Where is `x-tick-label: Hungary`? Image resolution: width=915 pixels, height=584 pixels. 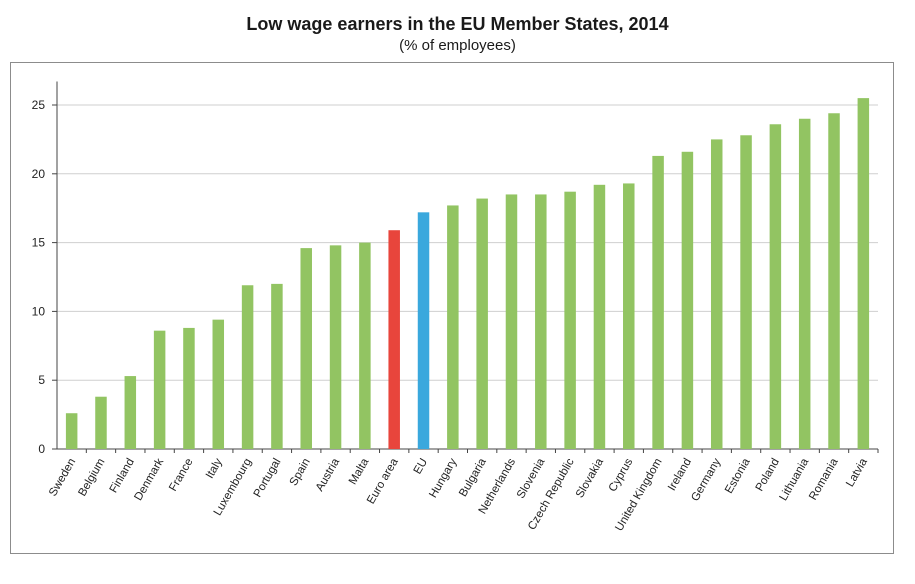
x-tick-label: Hungary is located at coordinates (443, 478).